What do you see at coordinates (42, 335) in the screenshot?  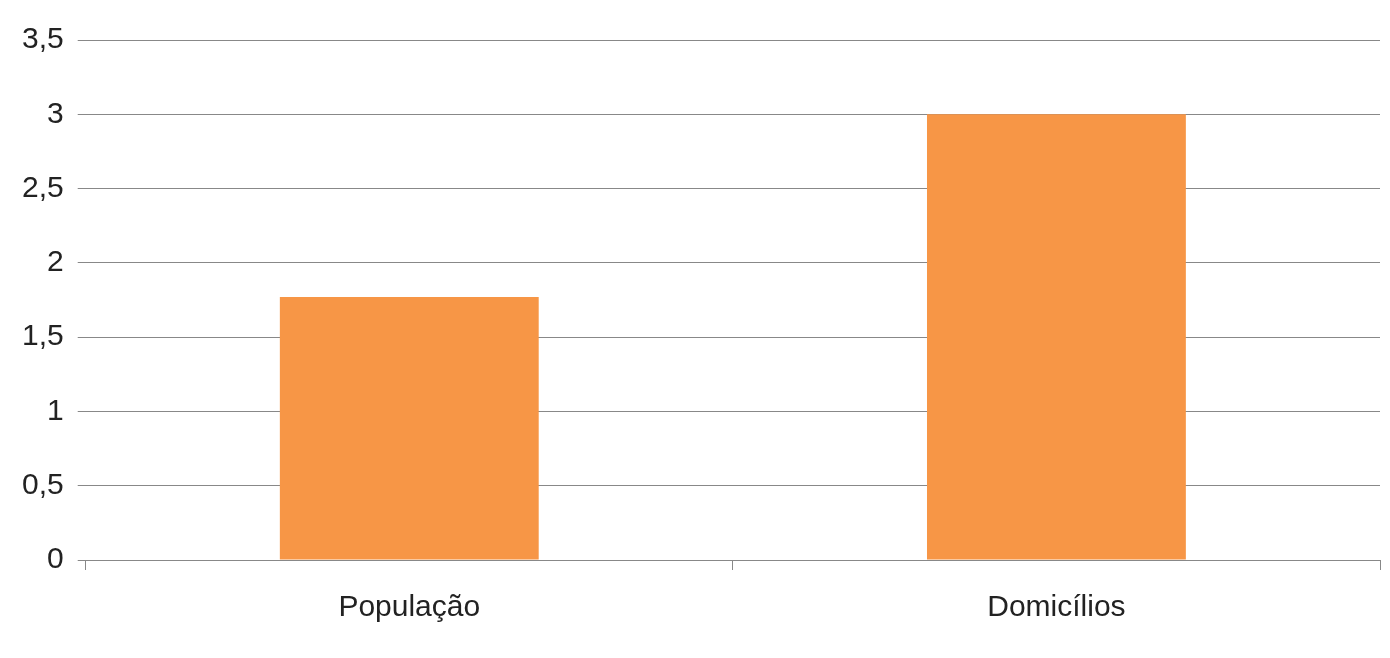 I see `y-tick-label: 1,5` at bounding box center [42, 335].